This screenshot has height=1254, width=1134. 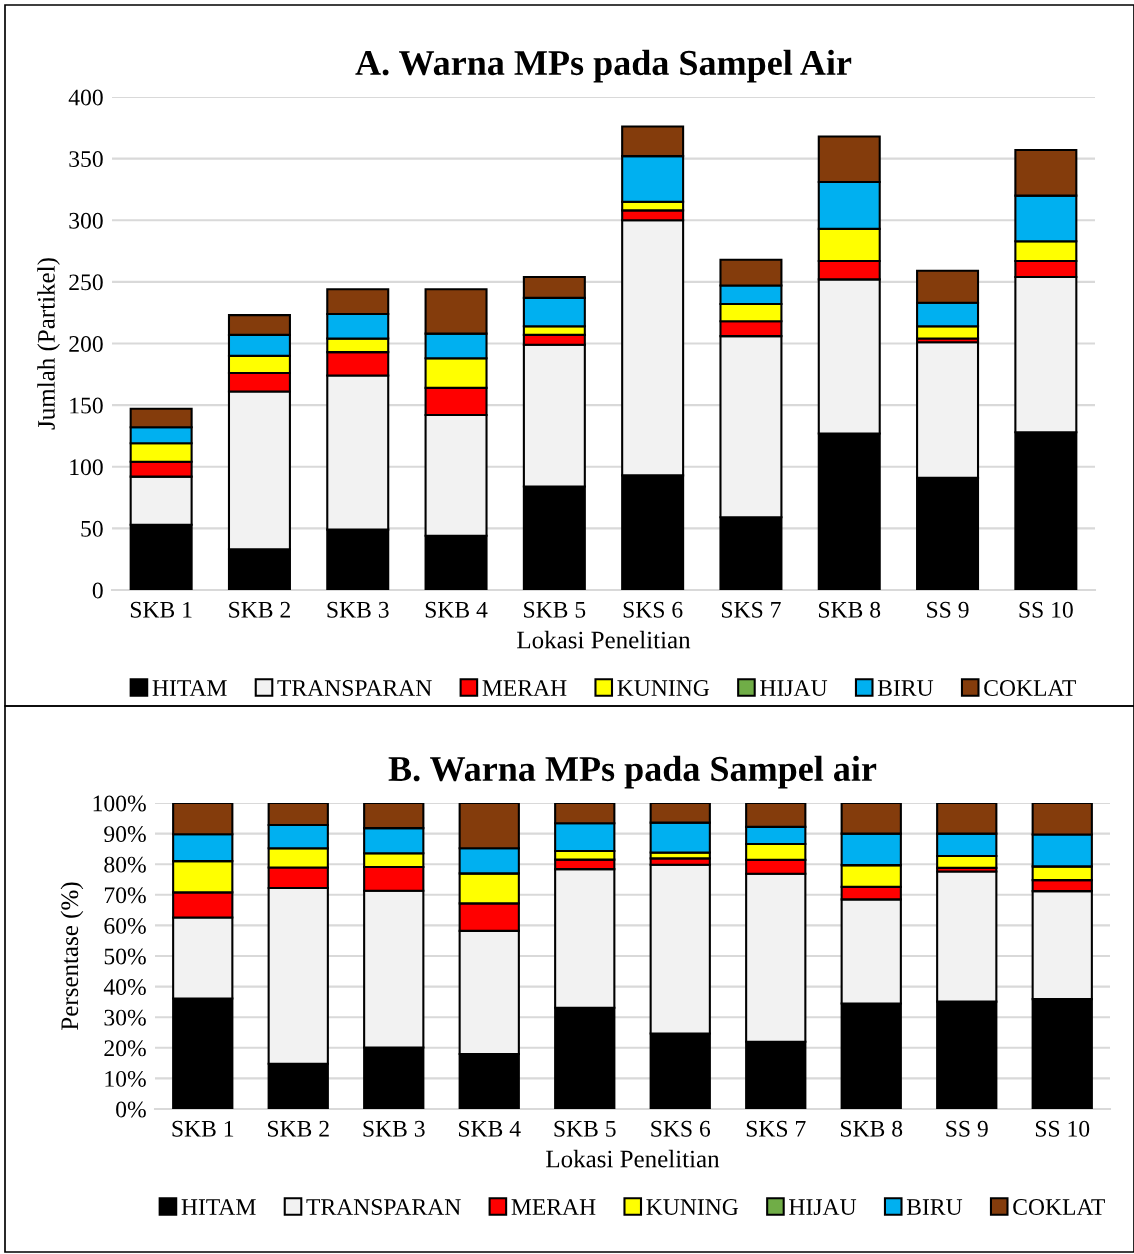 What do you see at coordinates (125, 1017) in the screenshot?
I see `y-tick-label: 30%` at bounding box center [125, 1017].